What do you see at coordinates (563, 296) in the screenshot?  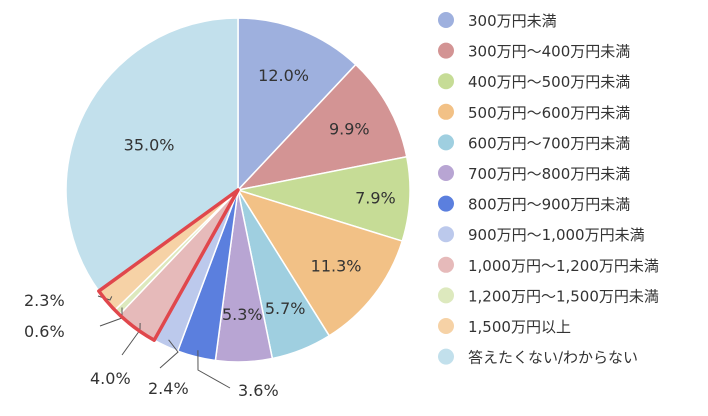 I see `legend-label-10: 1,200万円～1,500万円未満` at bounding box center [563, 296].